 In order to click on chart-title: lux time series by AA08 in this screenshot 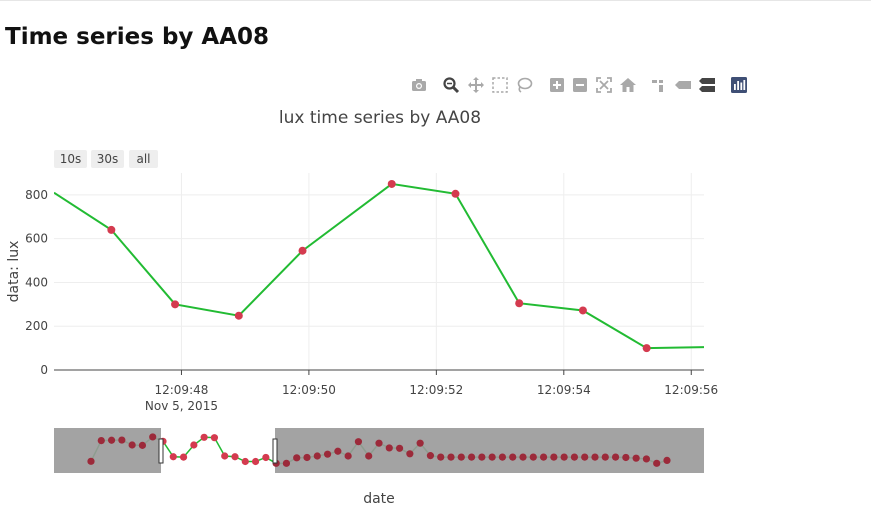, I will do `click(380, 118)`.